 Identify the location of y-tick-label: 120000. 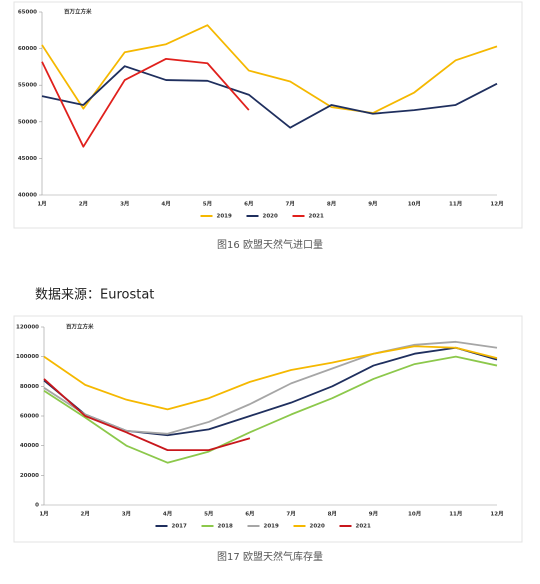
(27, 328).